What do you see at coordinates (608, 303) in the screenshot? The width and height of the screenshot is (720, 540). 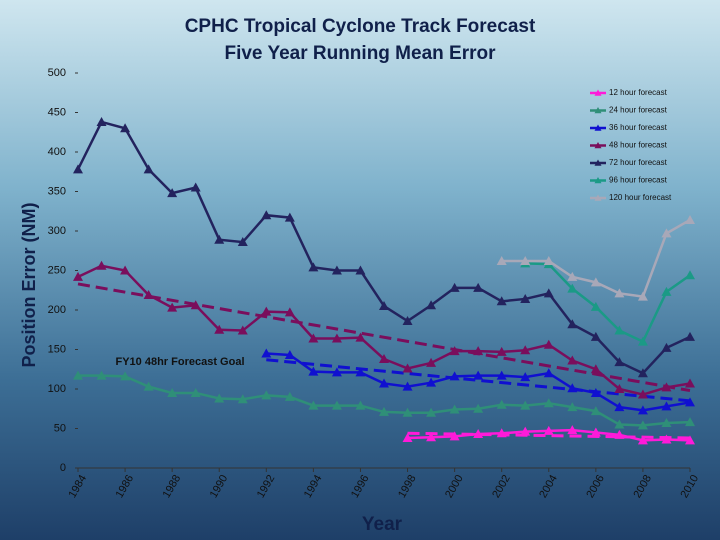 I see `series-line` at bounding box center [608, 303].